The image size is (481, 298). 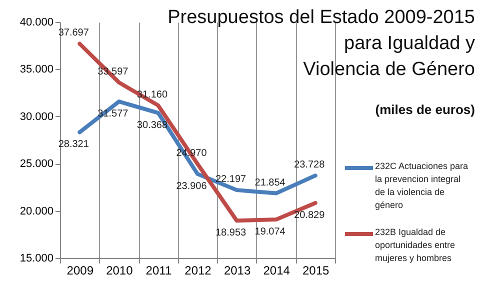 I want to click on data-label: 23.728, so click(x=310, y=165).